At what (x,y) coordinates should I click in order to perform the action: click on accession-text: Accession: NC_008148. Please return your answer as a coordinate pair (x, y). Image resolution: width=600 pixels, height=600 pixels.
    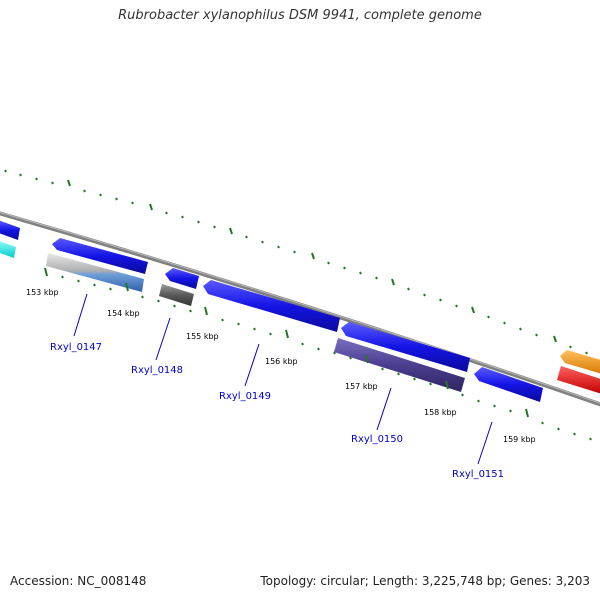
    Looking at the image, I should click on (78, 581).